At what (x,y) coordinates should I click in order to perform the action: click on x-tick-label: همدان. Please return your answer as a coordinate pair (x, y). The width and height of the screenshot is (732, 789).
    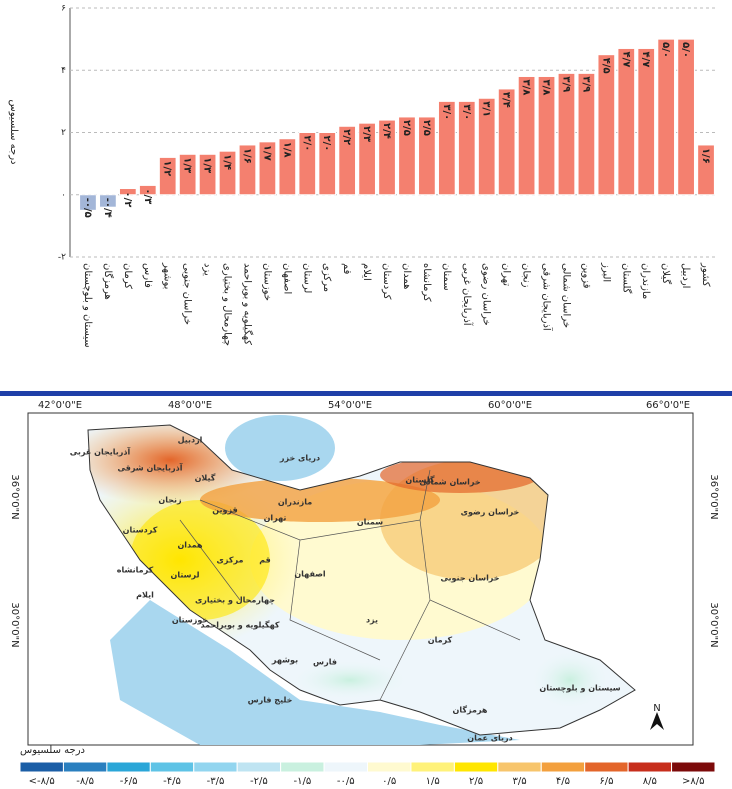
    Looking at the image, I should click on (406, 276).